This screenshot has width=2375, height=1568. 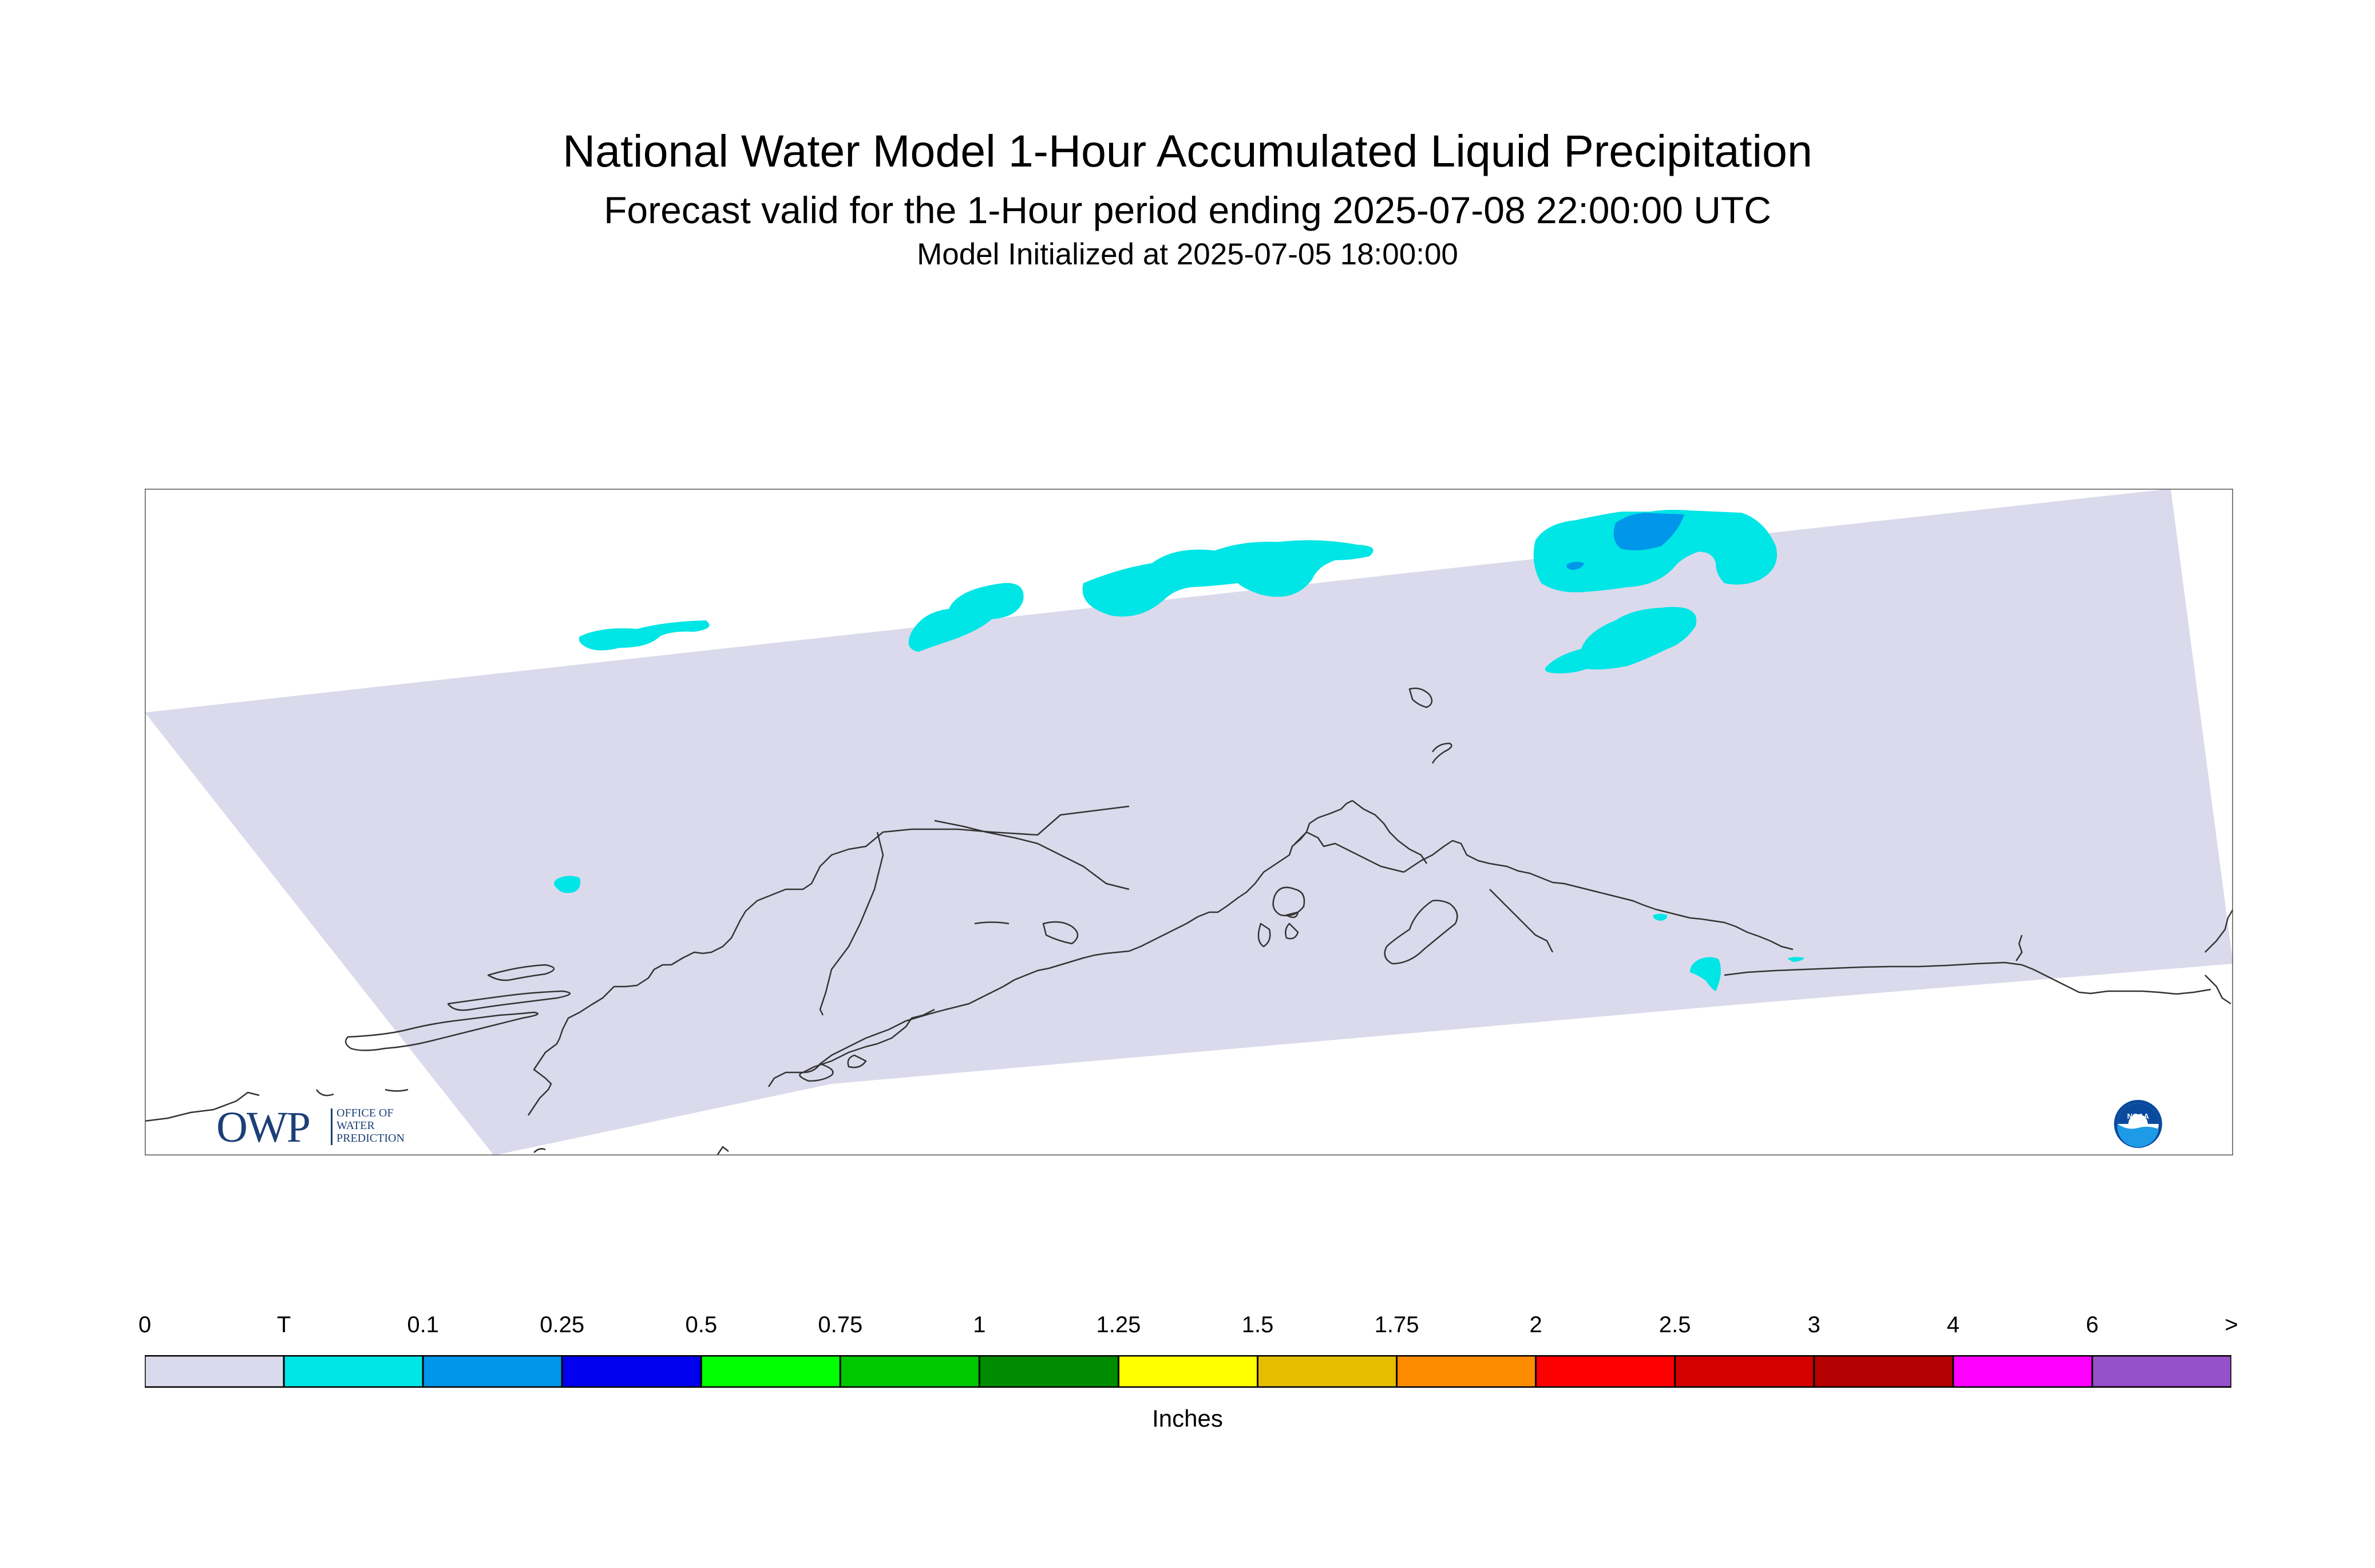 I want to click on noaa-logo: NOAA, so click(x=2138, y=1124).